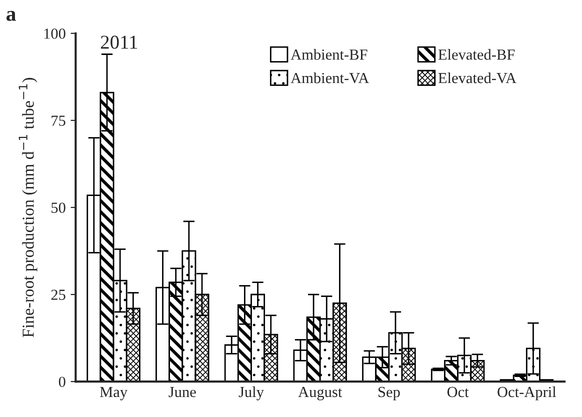  Describe the element at coordinates (59, 207) in the screenshot. I see `y-tick-label: 50` at that location.